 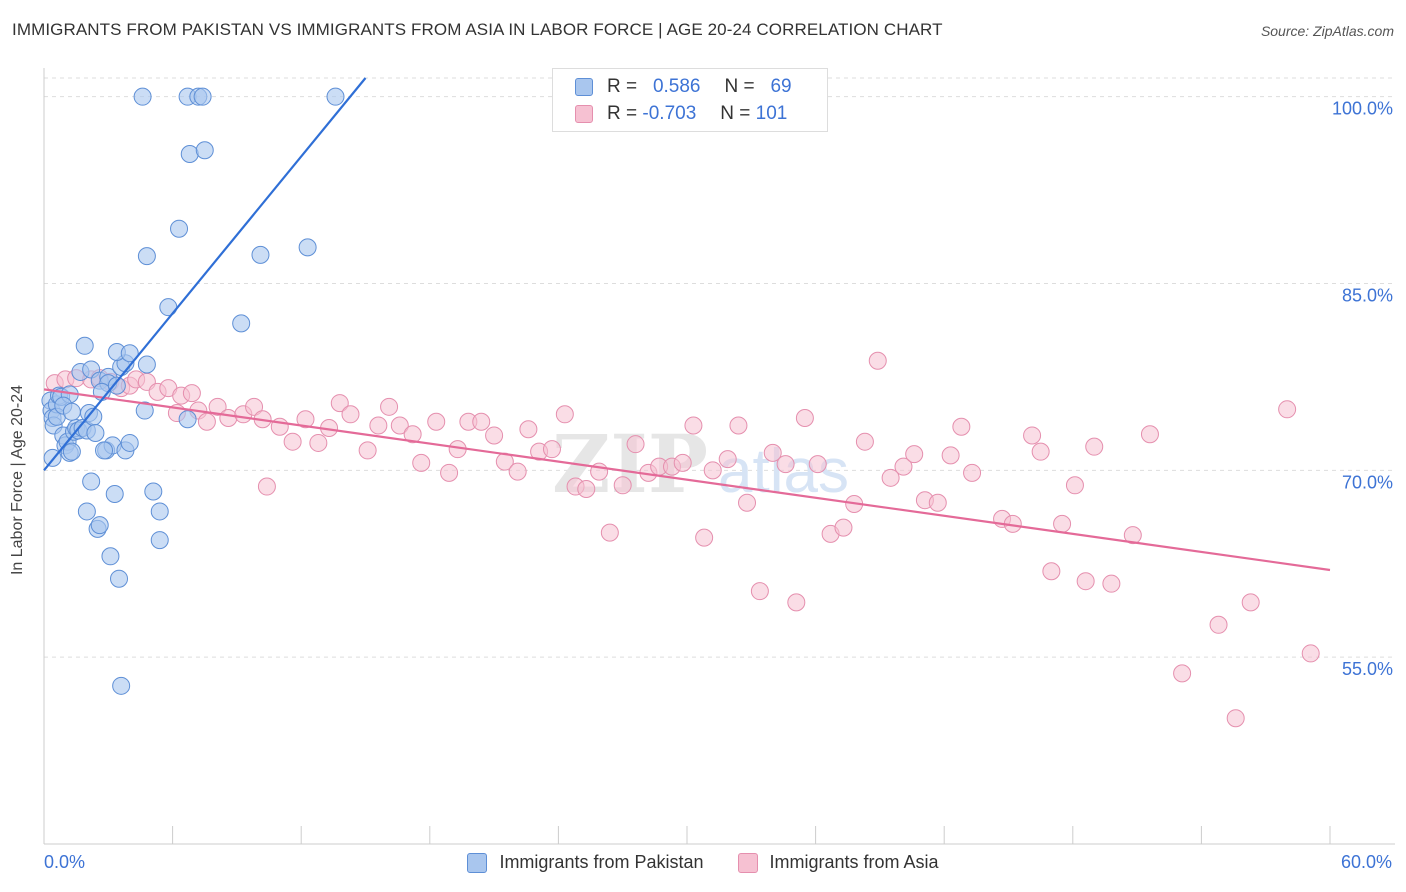 What do you see at coordinates (690, 100) in the screenshot?
I see `correlation-legend: R = 0.586 N = 69 R = -0.703 N = 101` at bounding box center [690, 100].